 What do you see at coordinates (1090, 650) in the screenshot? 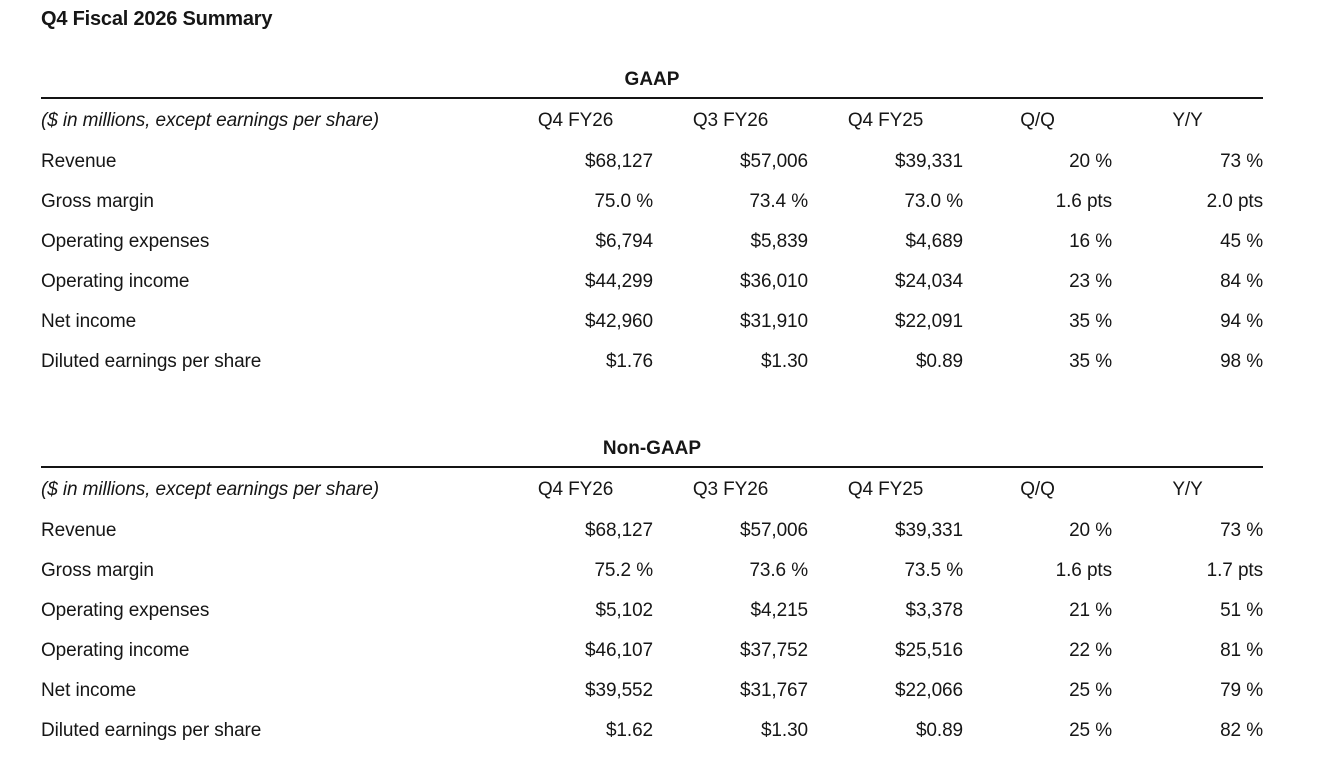
I see `cell-value: 22 %` at bounding box center [1090, 650].